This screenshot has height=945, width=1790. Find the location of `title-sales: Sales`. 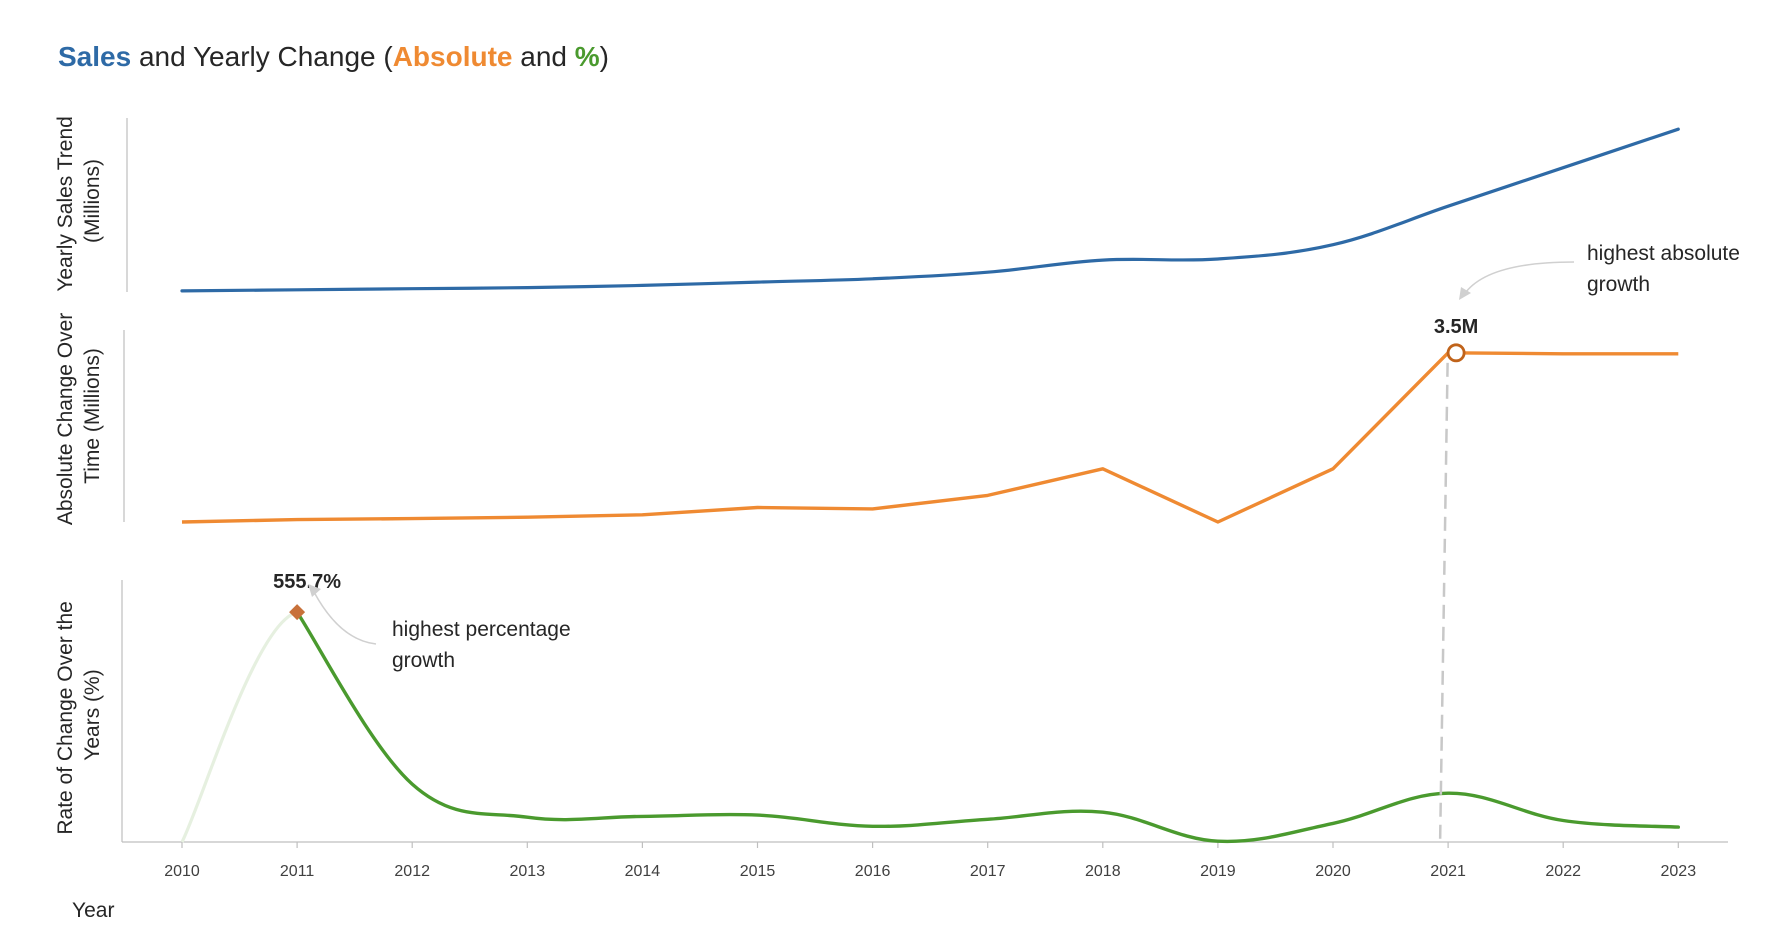

title-sales: Sales is located at coordinates (94, 56).